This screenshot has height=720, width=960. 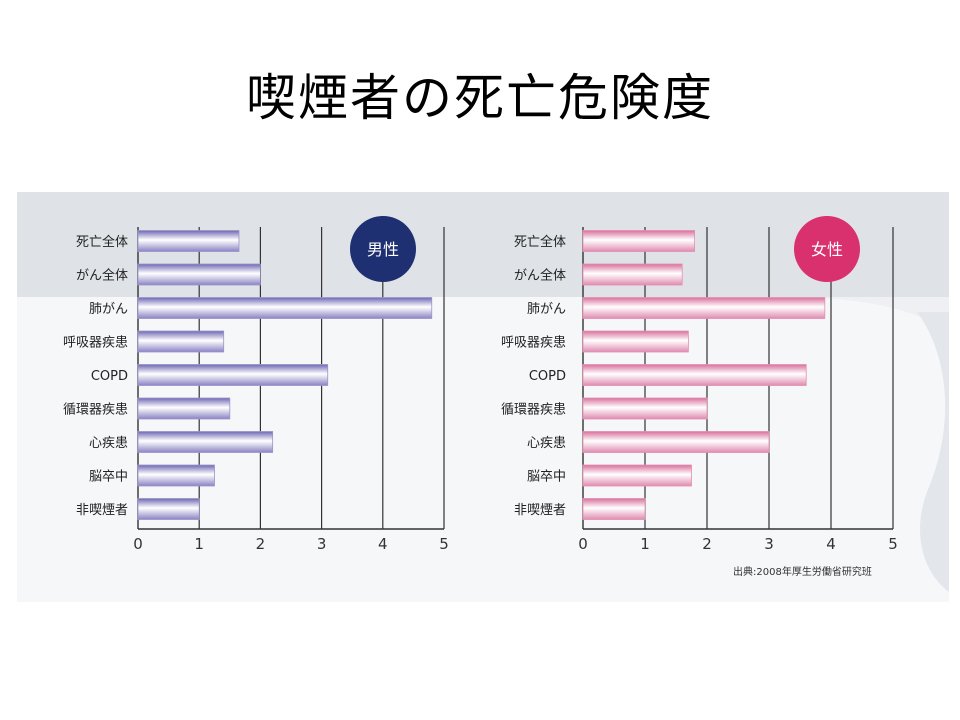 What do you see at coordinates (138, 544) in the screenshot?
I see `male-x-tick-label: 0` at bounding box center [138, 544].